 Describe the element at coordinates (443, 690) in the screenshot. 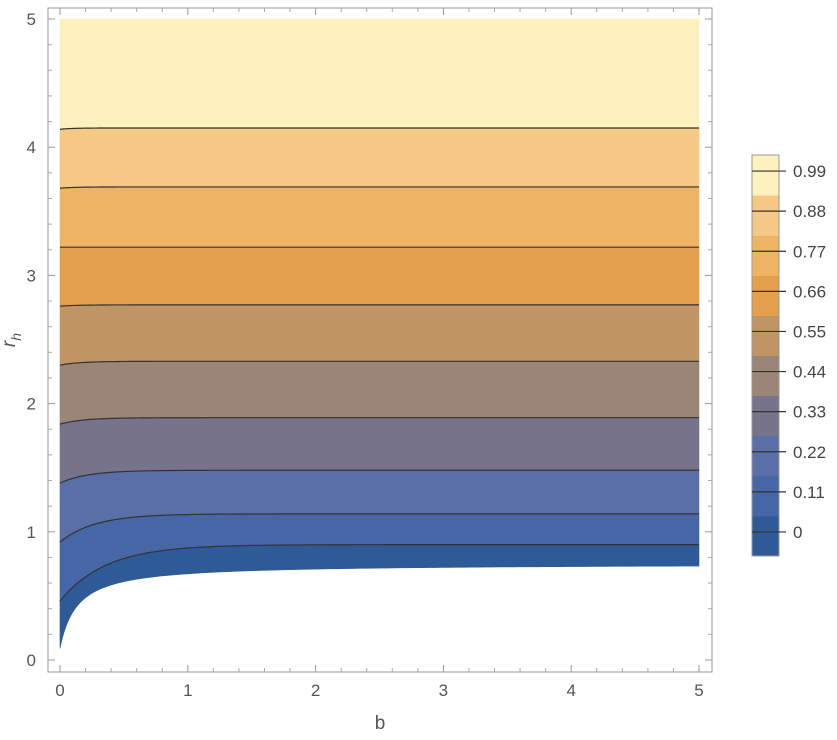

I see `x-tick-label: 3` at that location.